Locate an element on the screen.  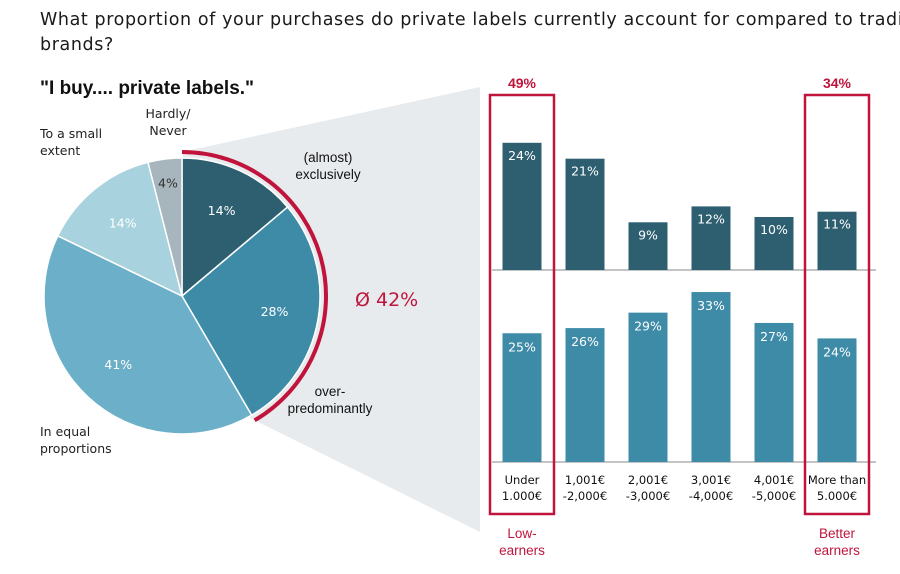
category-label-4-line-0: 4,001€ is located at coordinates (774, 480).